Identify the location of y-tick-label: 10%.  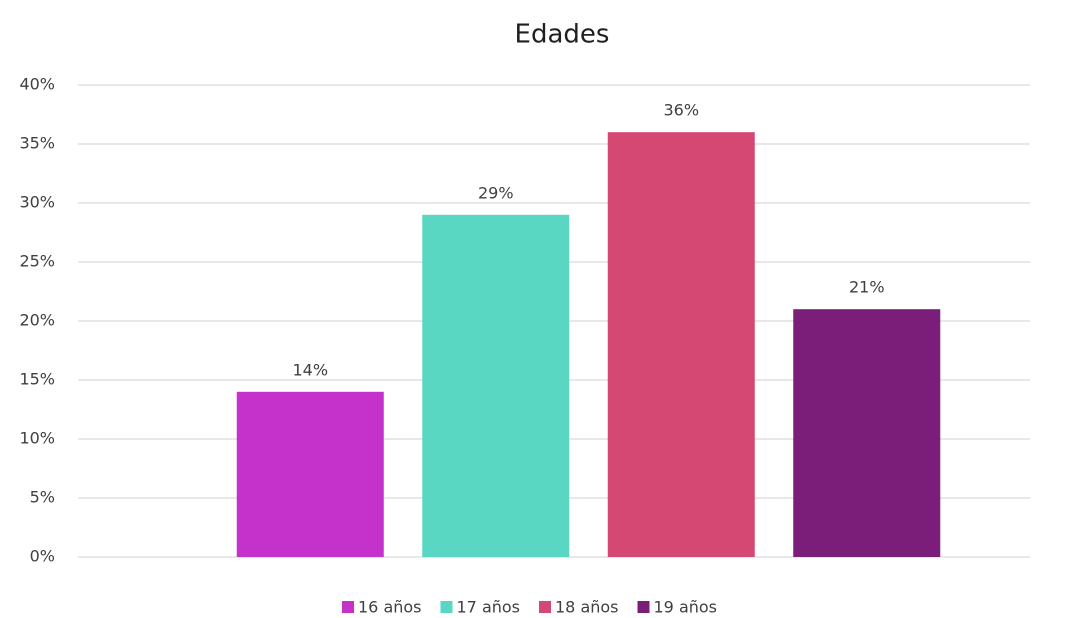
(37, 438).